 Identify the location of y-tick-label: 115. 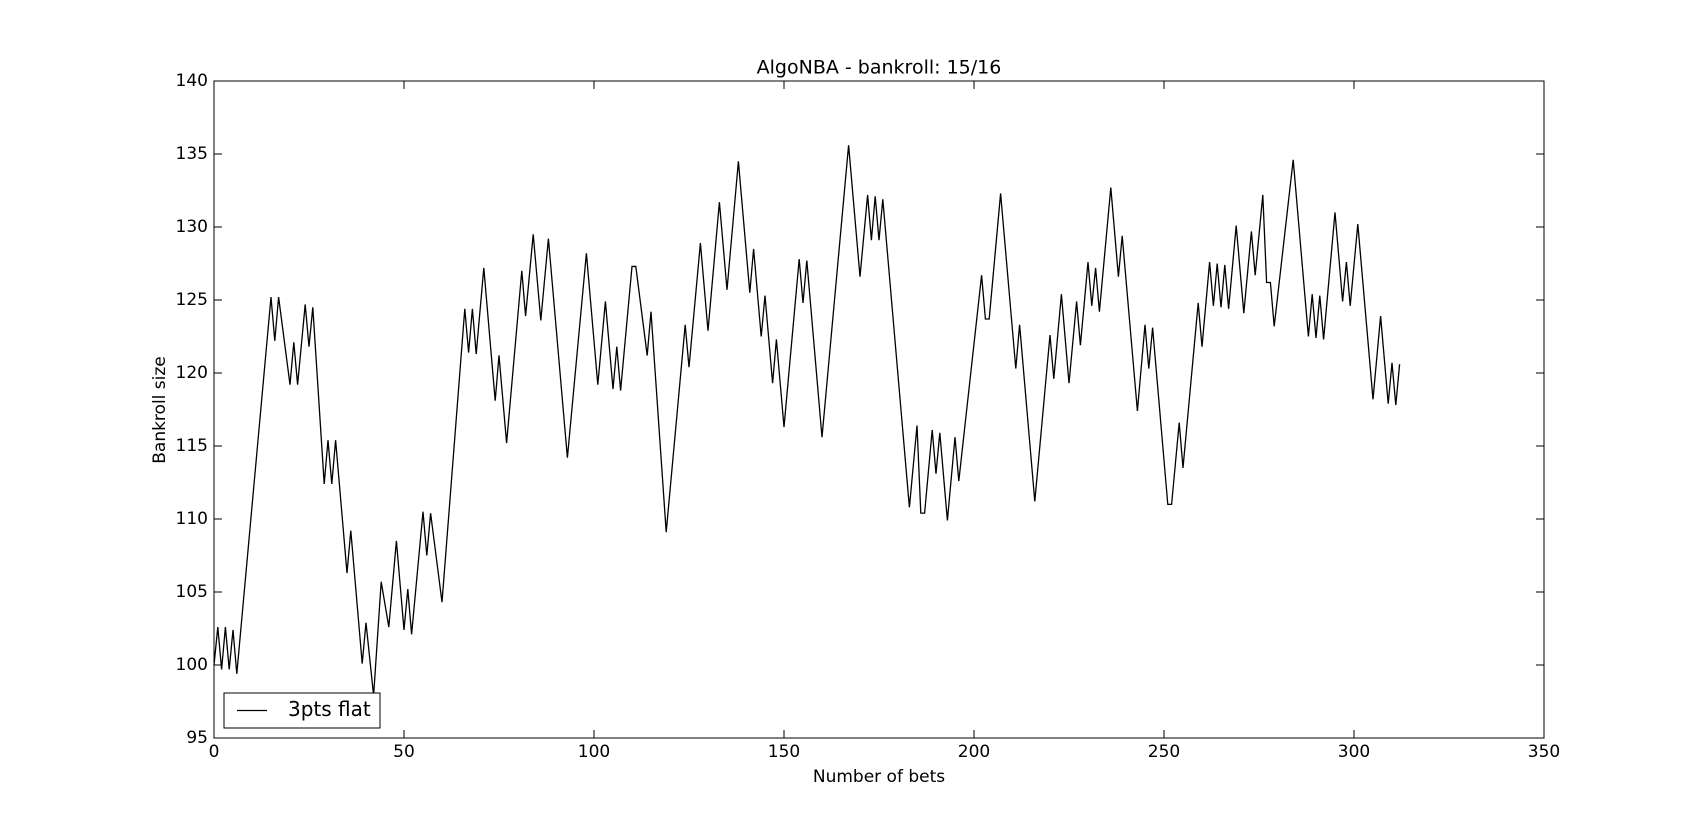
(192, 446).